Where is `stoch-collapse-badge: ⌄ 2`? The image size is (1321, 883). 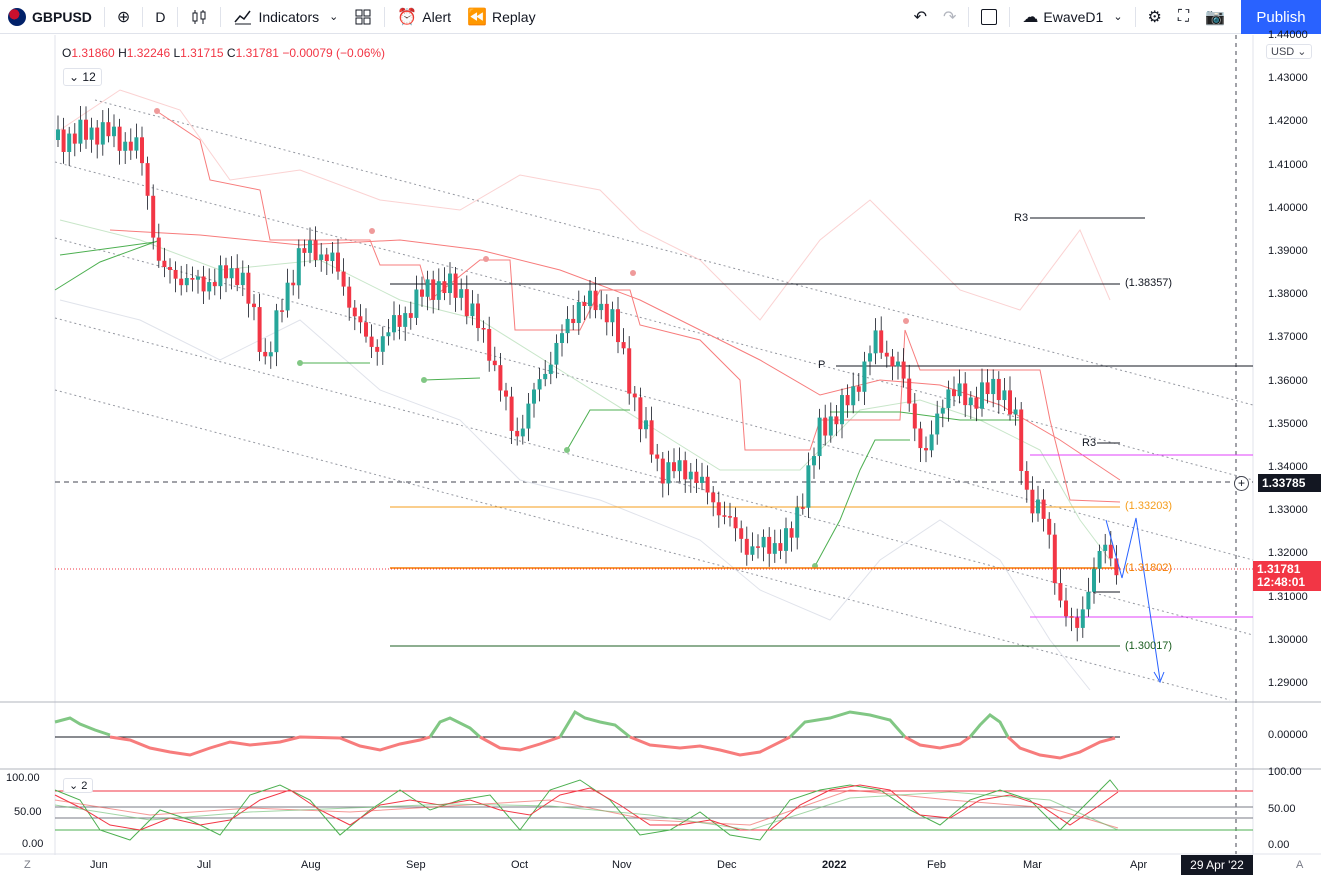
stoch-collapse-badge: ⌄ 2 is located at coordinates (78, 785).